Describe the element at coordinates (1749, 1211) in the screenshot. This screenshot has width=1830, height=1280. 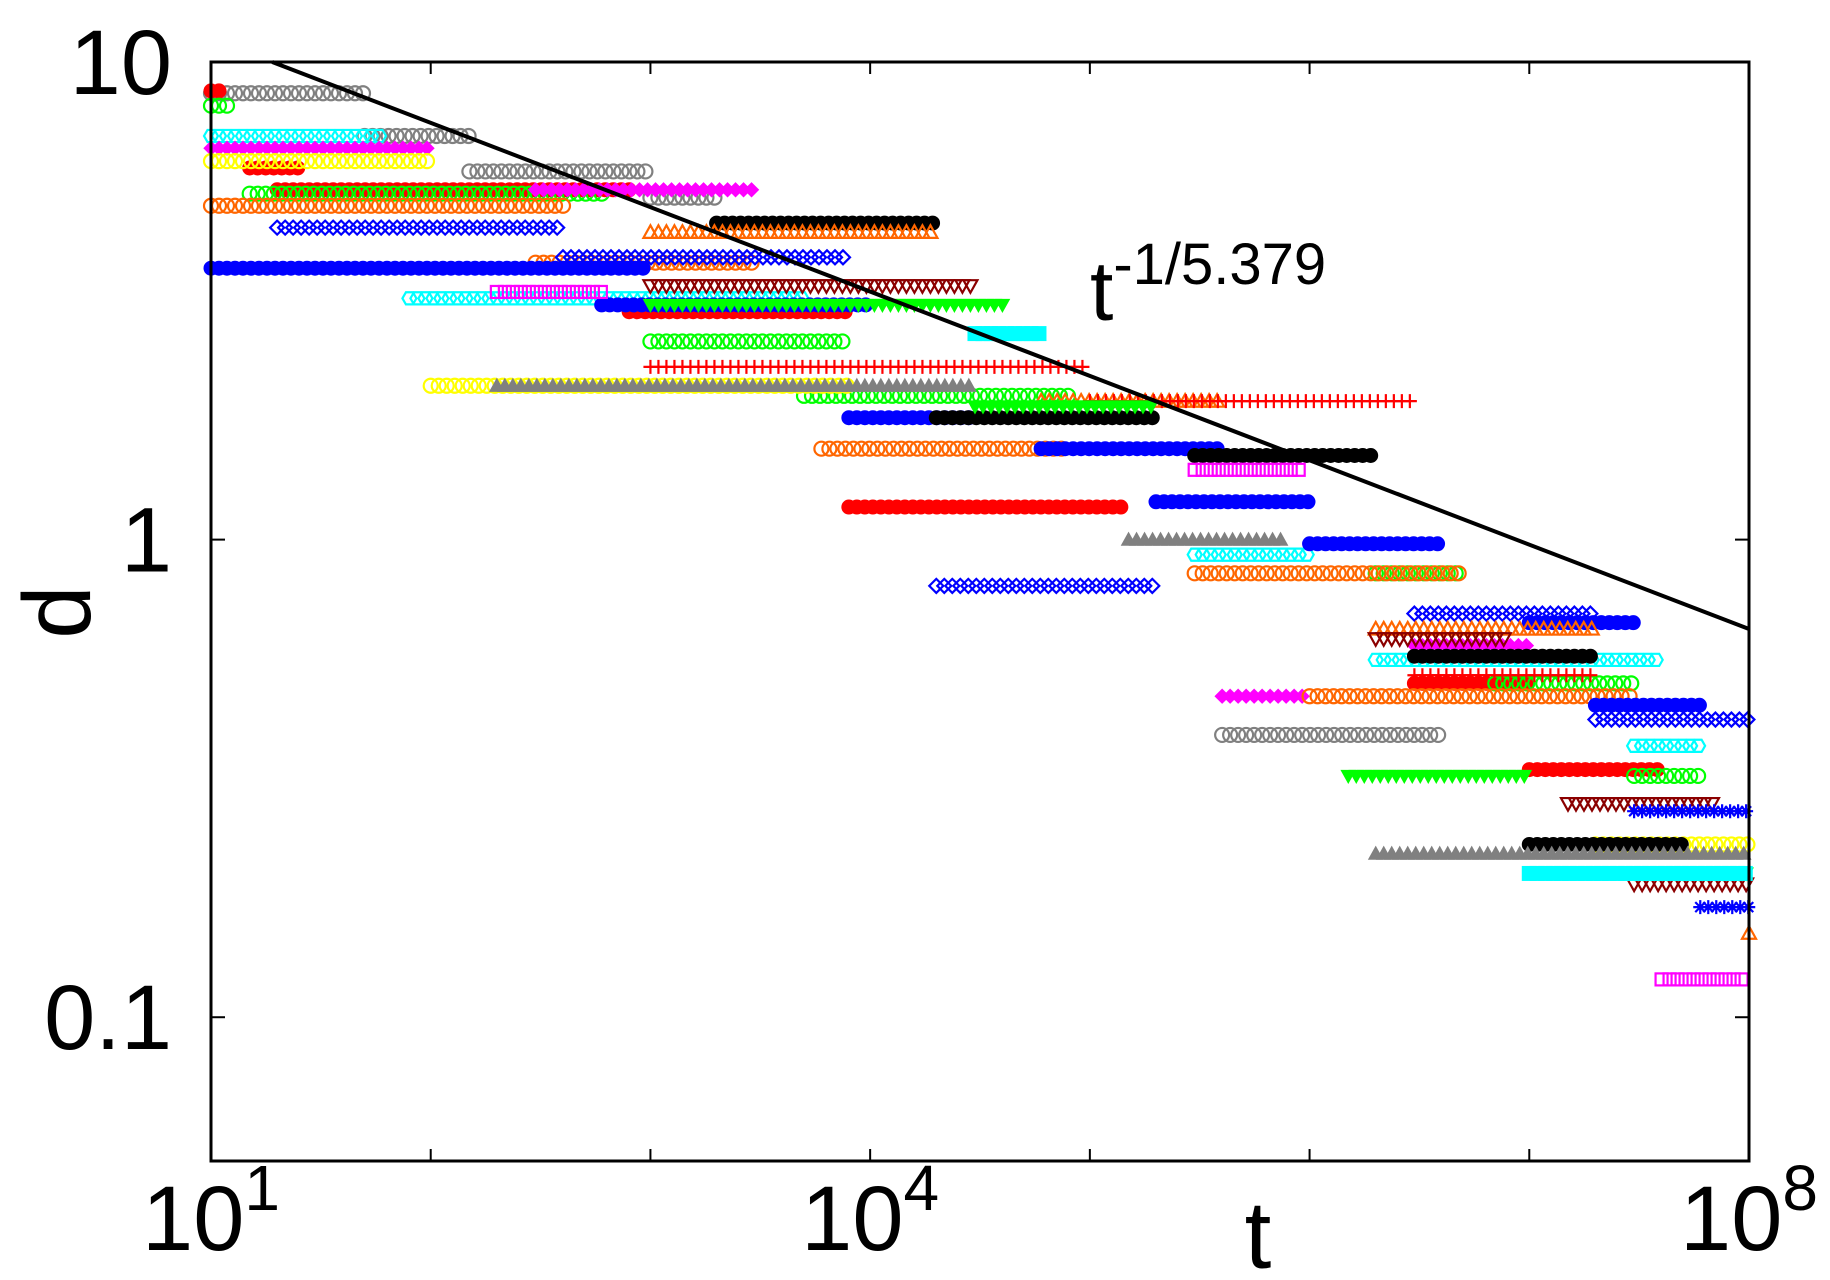
I see `x-tick-label: 108` at that location.